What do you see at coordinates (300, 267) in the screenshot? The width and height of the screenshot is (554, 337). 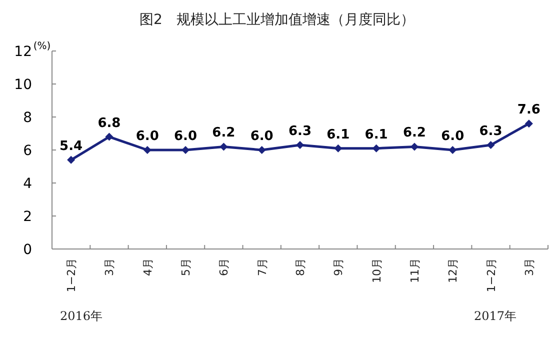 I see `x-tick-label: 8月` at bounding box center [300, 267].